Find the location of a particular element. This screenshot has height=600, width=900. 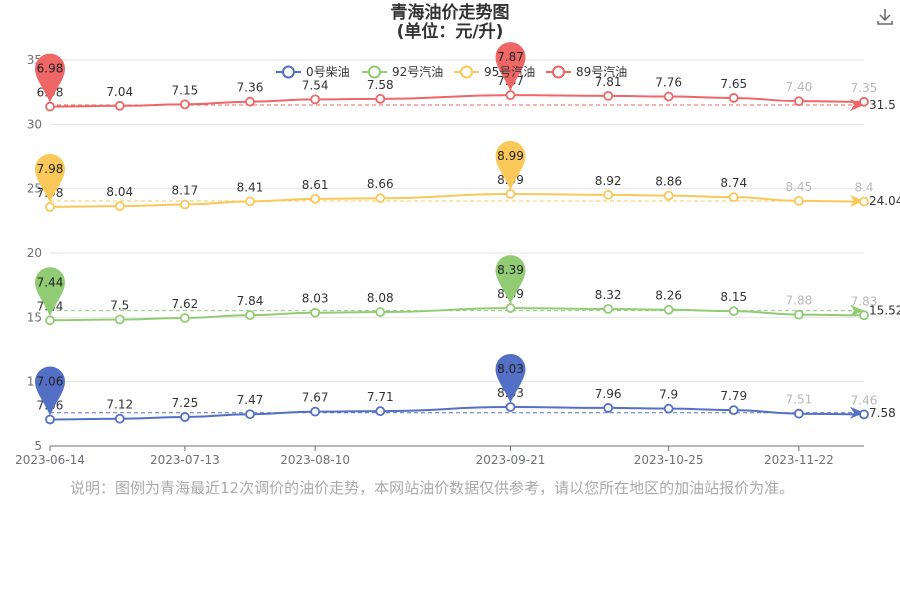

average-label: 24.04 is located at coordinates (884, 201).